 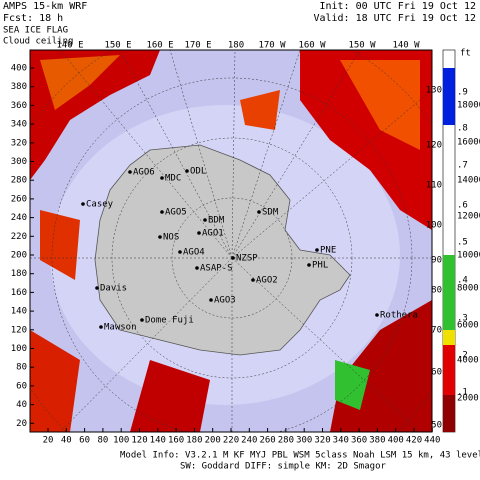 What do you see at coordinates (113, 289) in the screenshot?
I see `station-label: Davis` at bounding box center [113, 289].